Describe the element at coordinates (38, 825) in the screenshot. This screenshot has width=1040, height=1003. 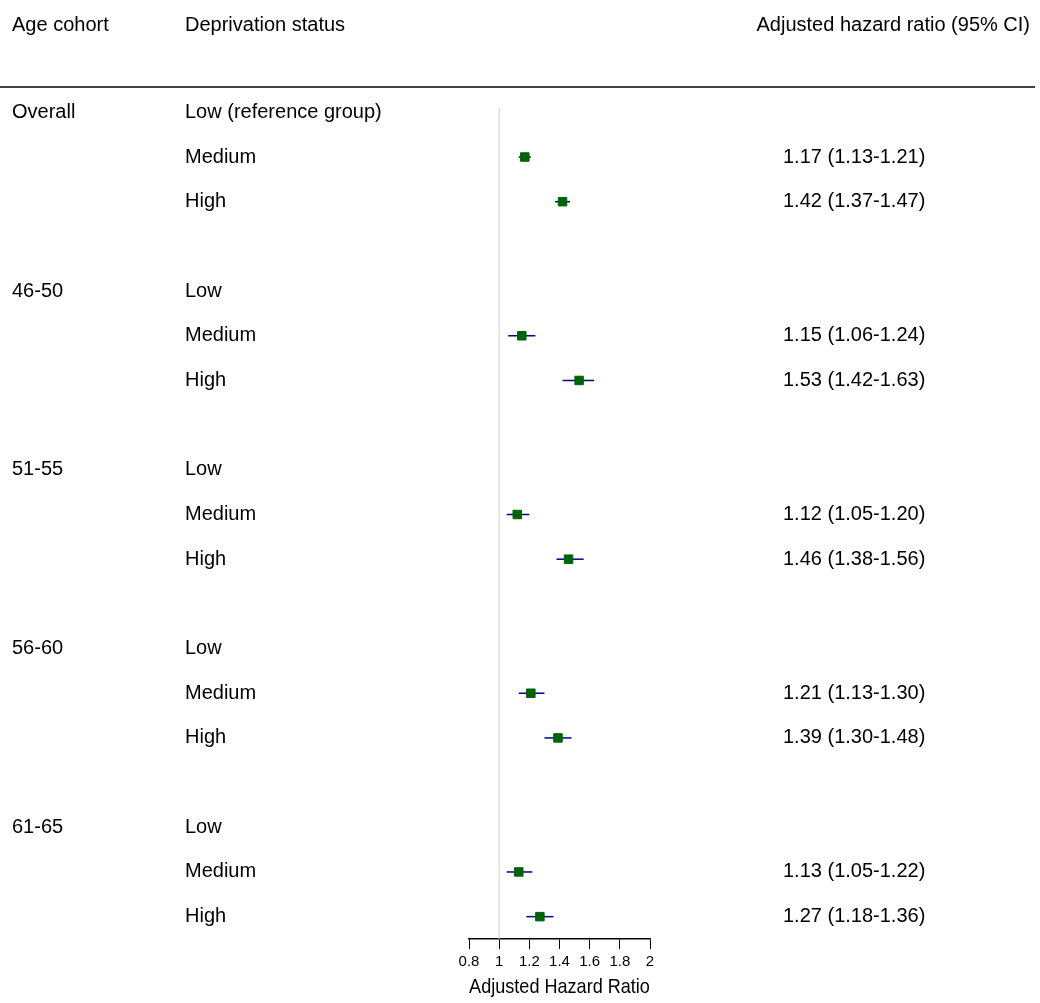
I see `y2-tick-label: 61-65` at that location.